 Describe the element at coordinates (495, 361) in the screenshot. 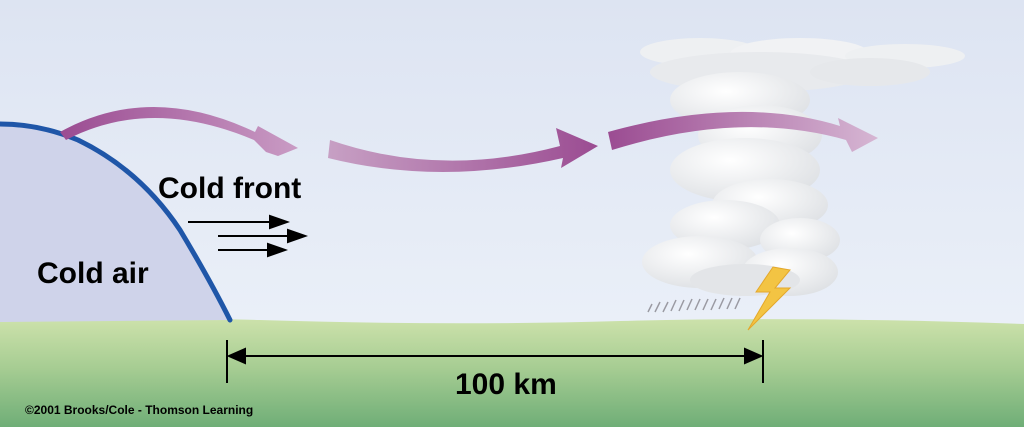

I see `distance-scale` at that location.